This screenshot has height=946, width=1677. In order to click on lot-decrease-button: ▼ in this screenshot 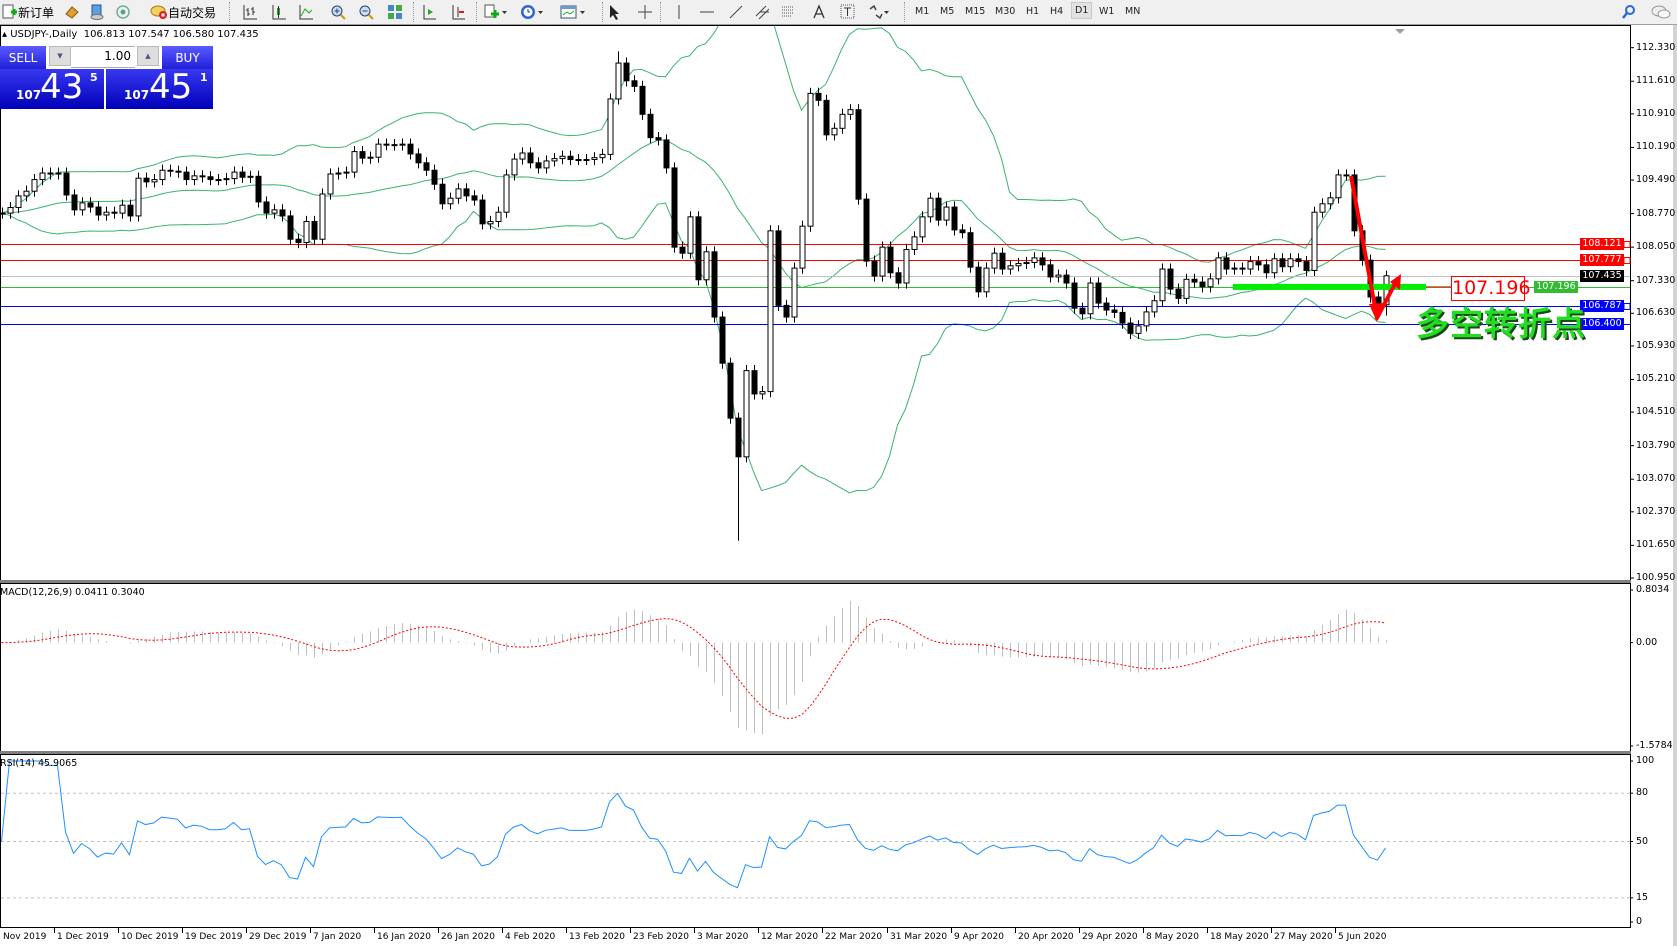, I will do `click(60, 56)`.